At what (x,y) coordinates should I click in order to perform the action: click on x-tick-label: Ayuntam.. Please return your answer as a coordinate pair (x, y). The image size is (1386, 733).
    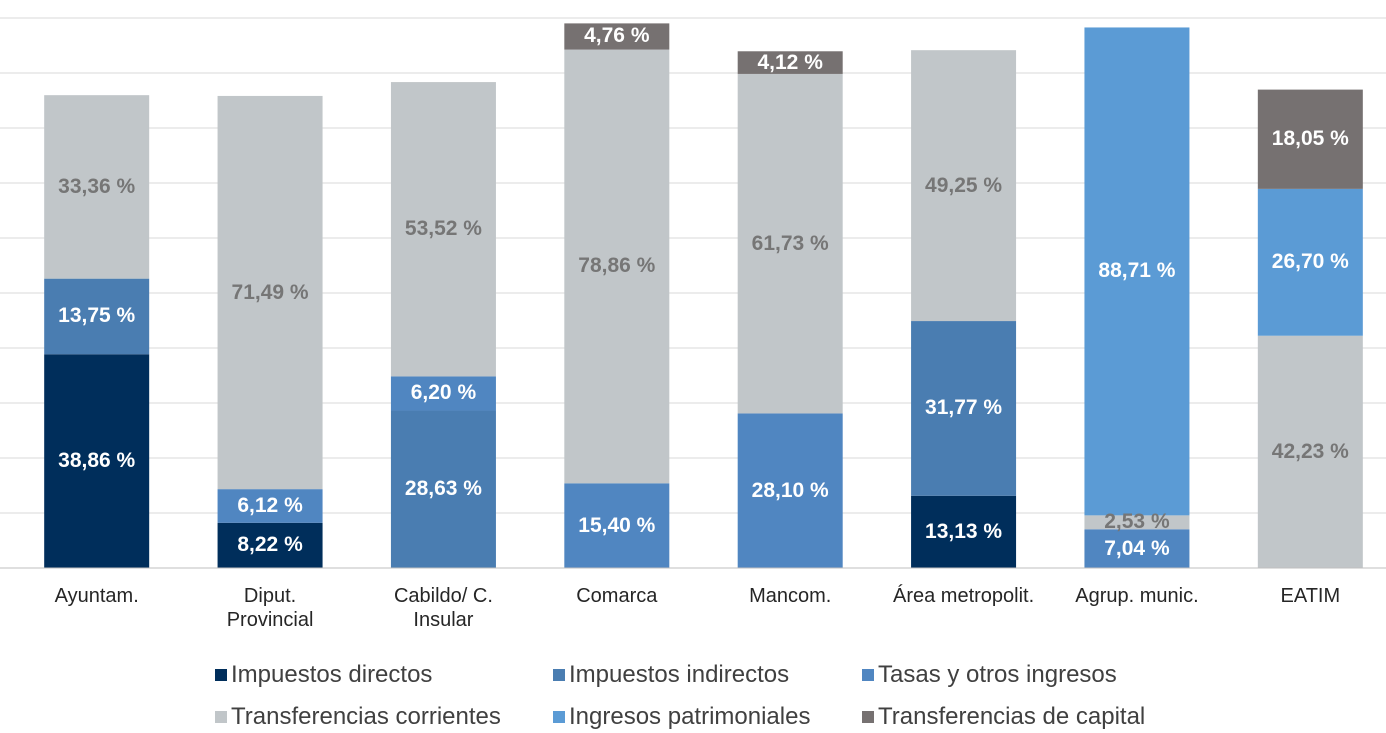
    Looking at the image, I should click on (96, 596).